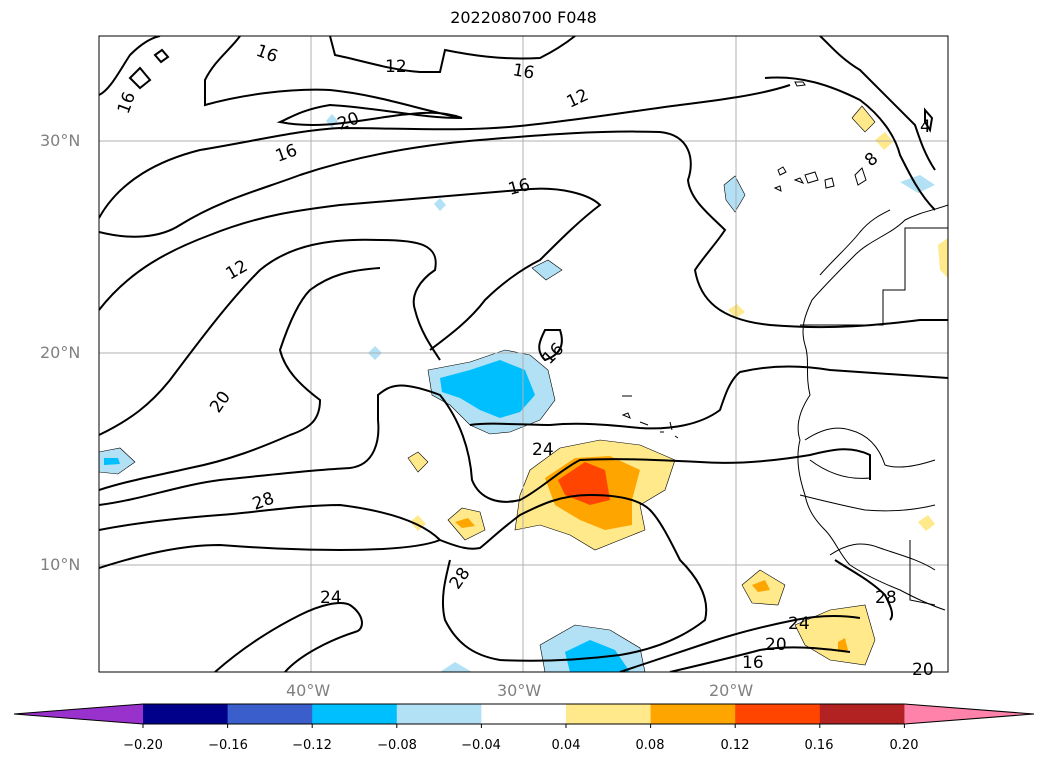 This screenshot has height=763, width=1047. I want to click on colorbar-tick-label: 0.20, so click(904, 745).